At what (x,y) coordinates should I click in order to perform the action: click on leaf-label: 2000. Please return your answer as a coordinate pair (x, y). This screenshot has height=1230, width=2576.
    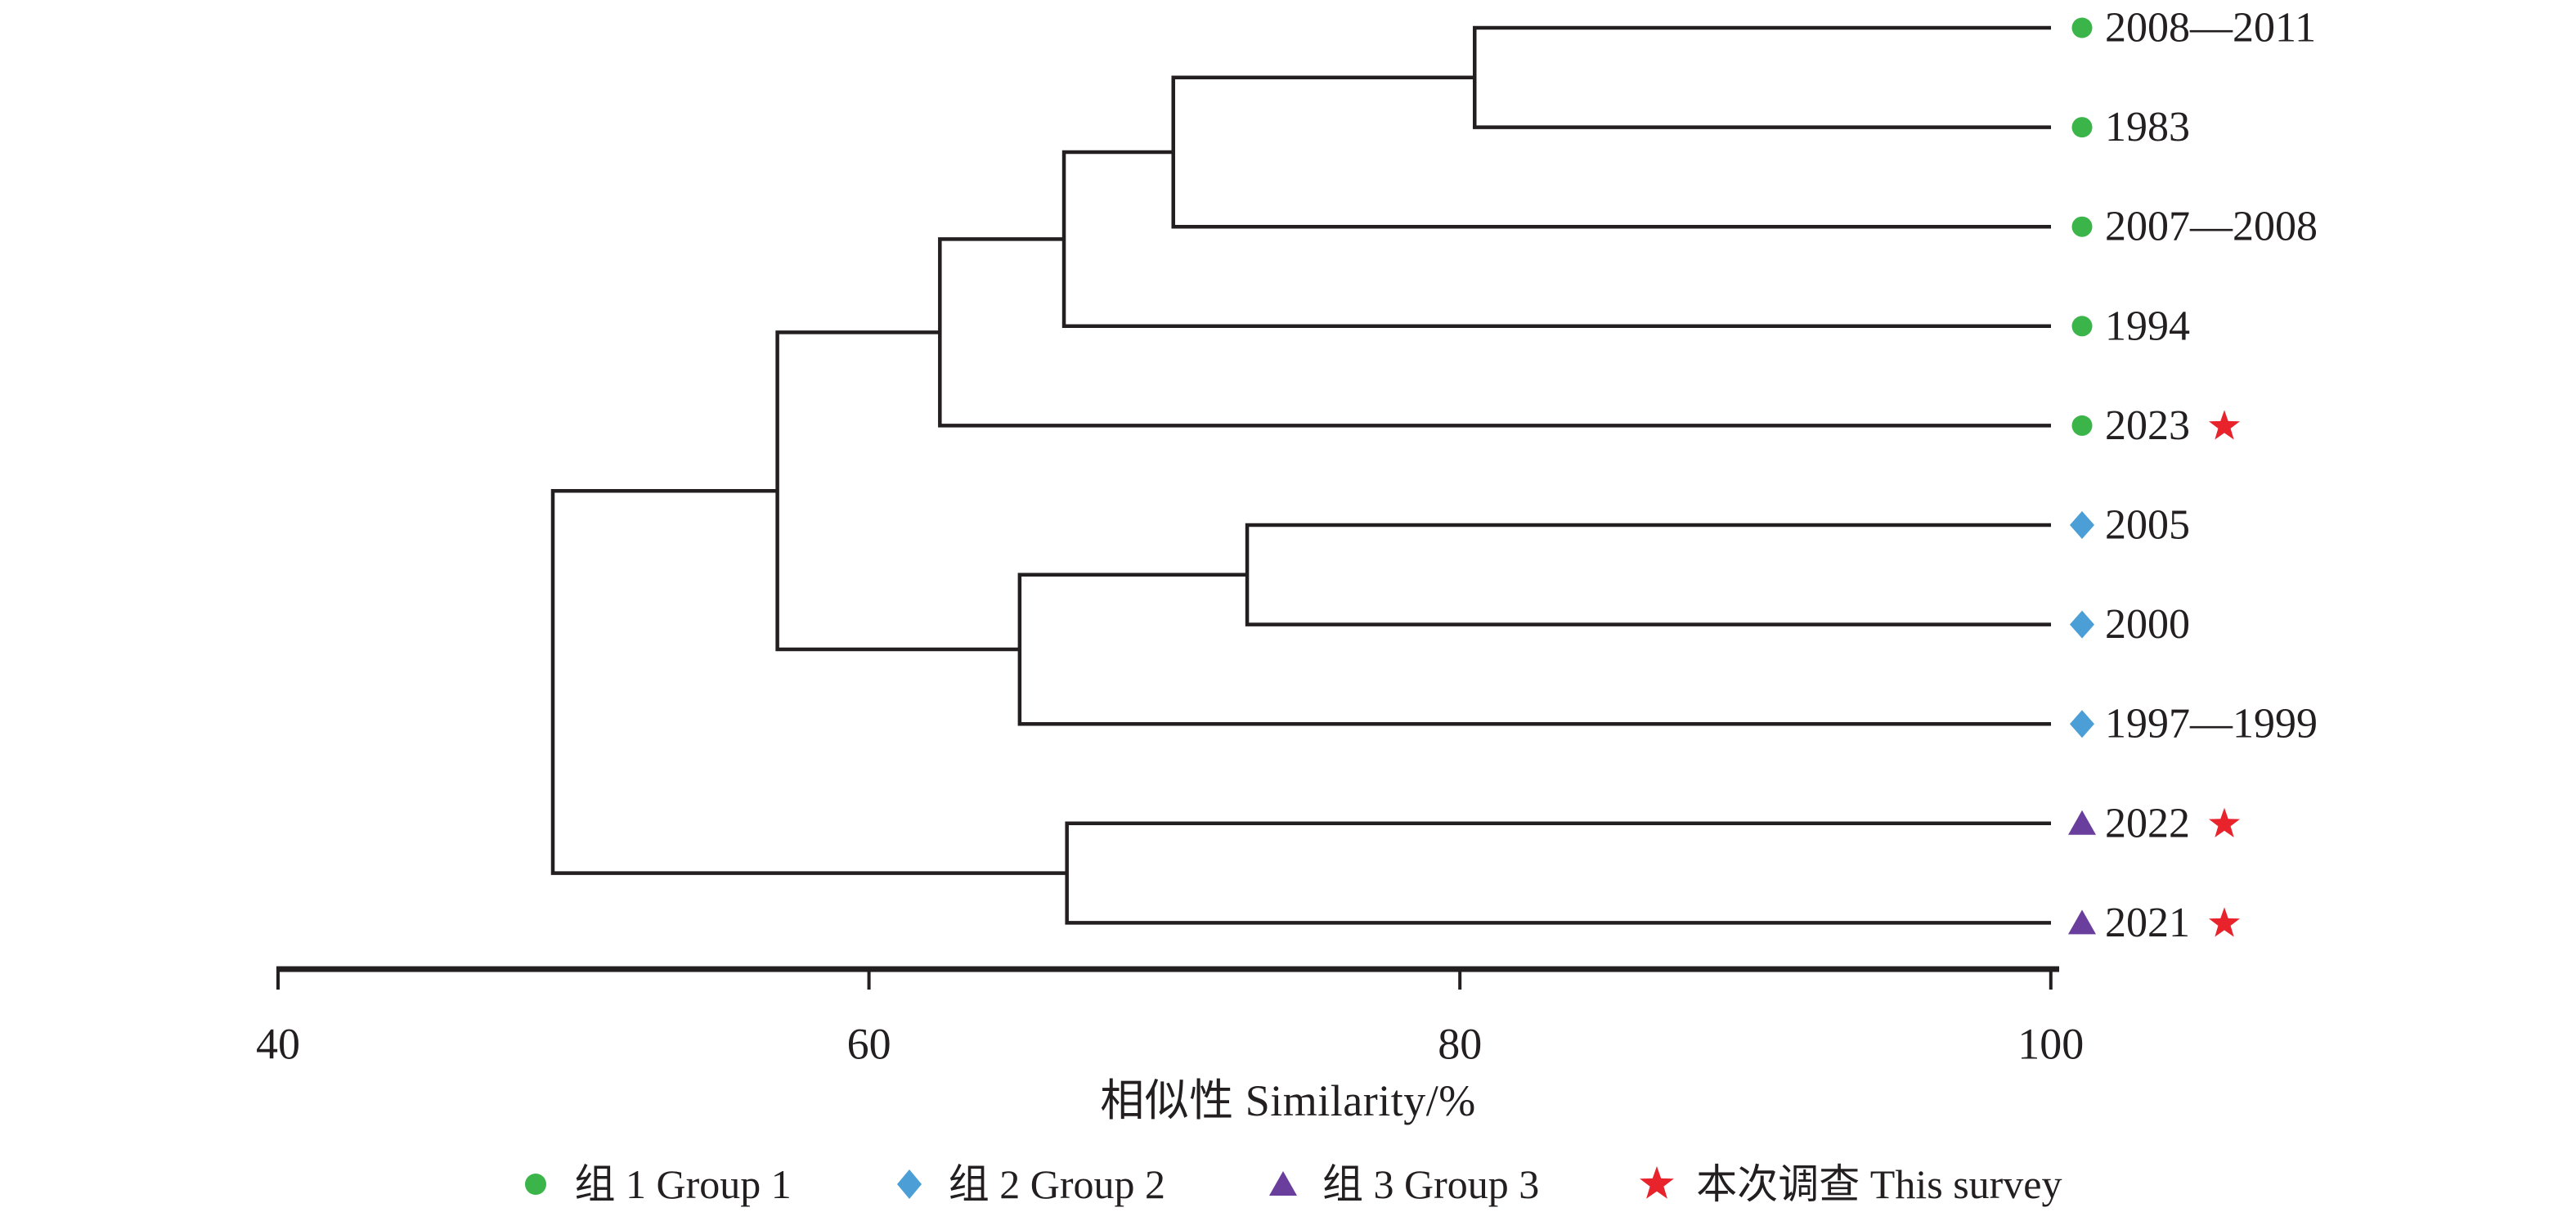
    Looking at the image, I should click on (2147, 624).